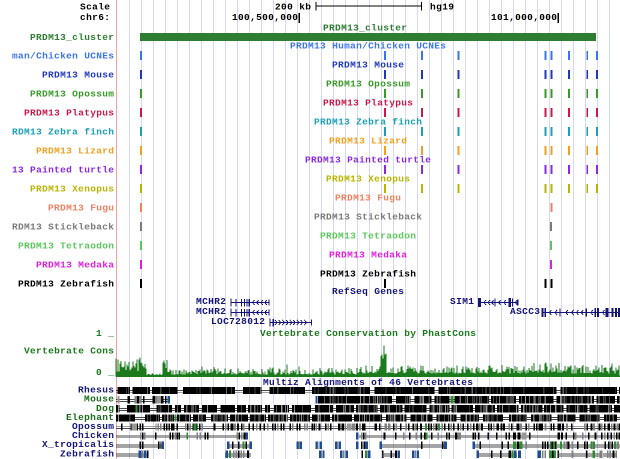 The width and height of the screenshot is (620, 459). Describe the element at coordinates (105, 408) in the screenshot. I see `svg-text: Dog` at that location.